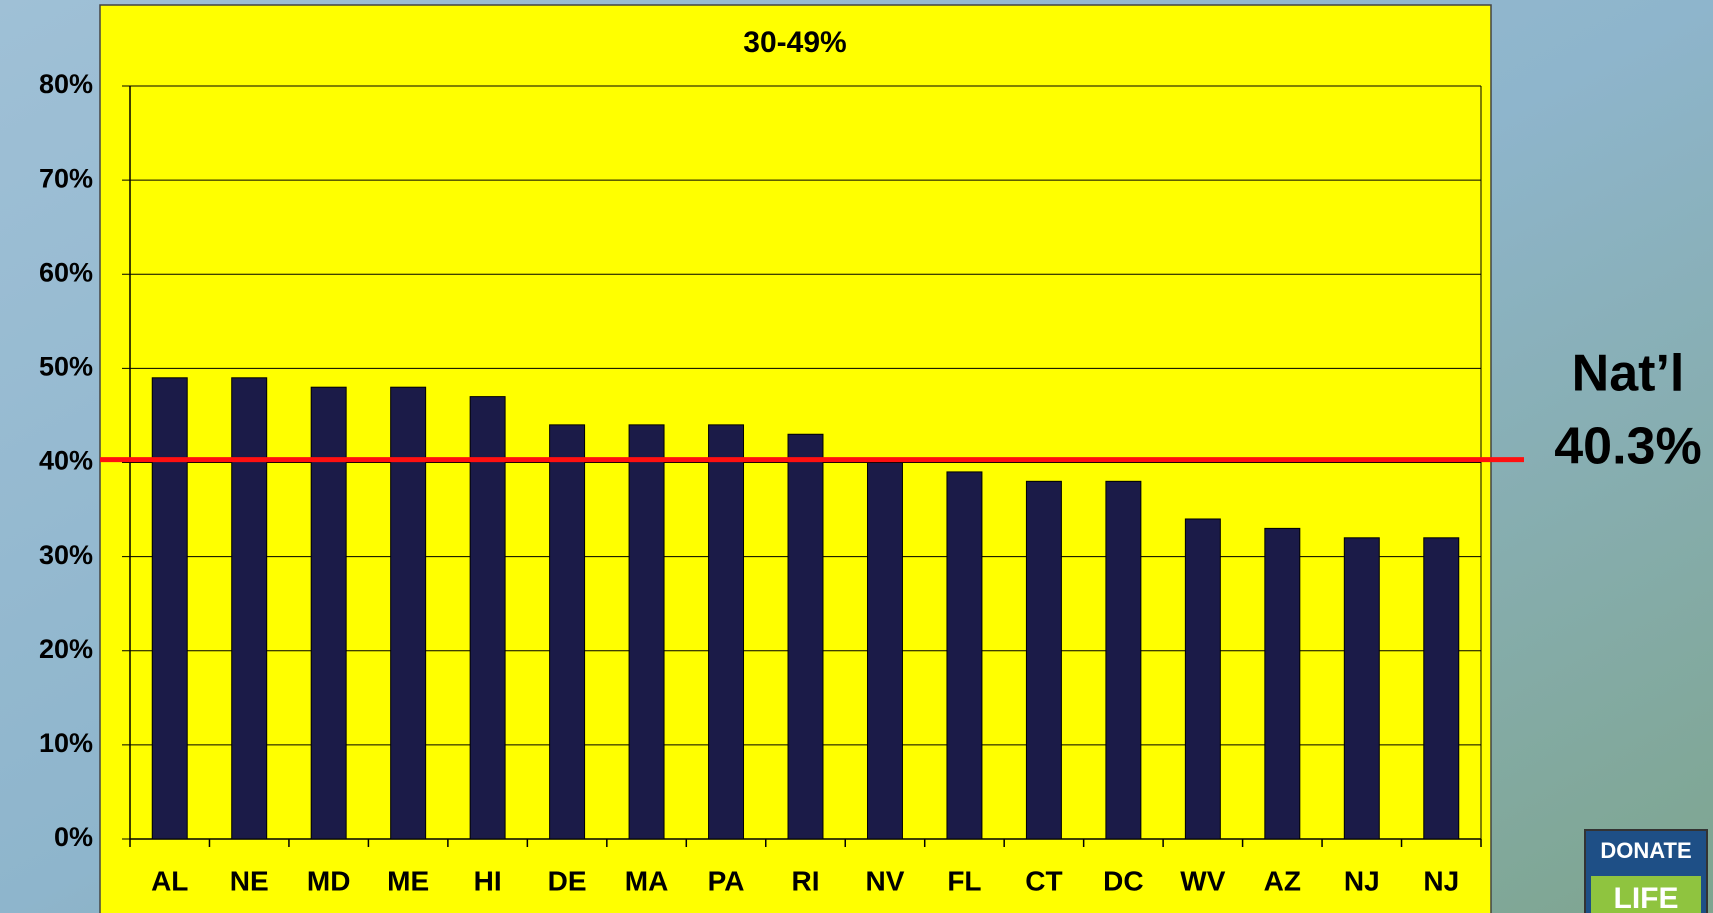 This screenshot has width=1713, height=913. What do you see at coordinates (1646, 871) in the screenshot?
I see `logo: DONATE LIFE` at bounding box center [1646, 871].